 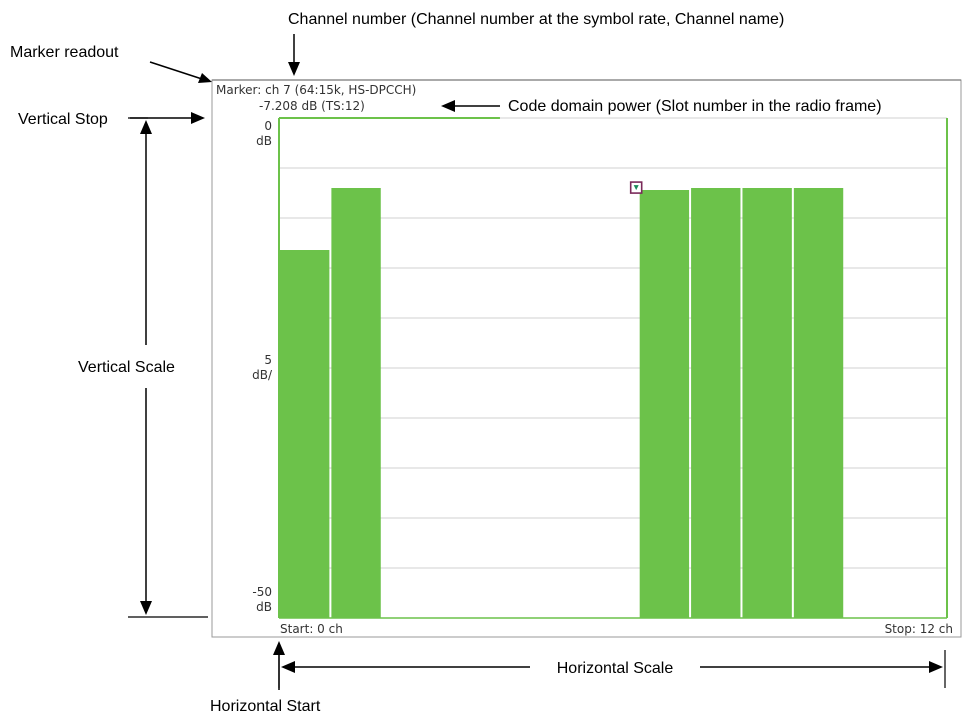 What do you see at coordinates (262, 375) in the screenshot?
I see `vertical-scale-unit: dB/` at bounding box center [262, 375].